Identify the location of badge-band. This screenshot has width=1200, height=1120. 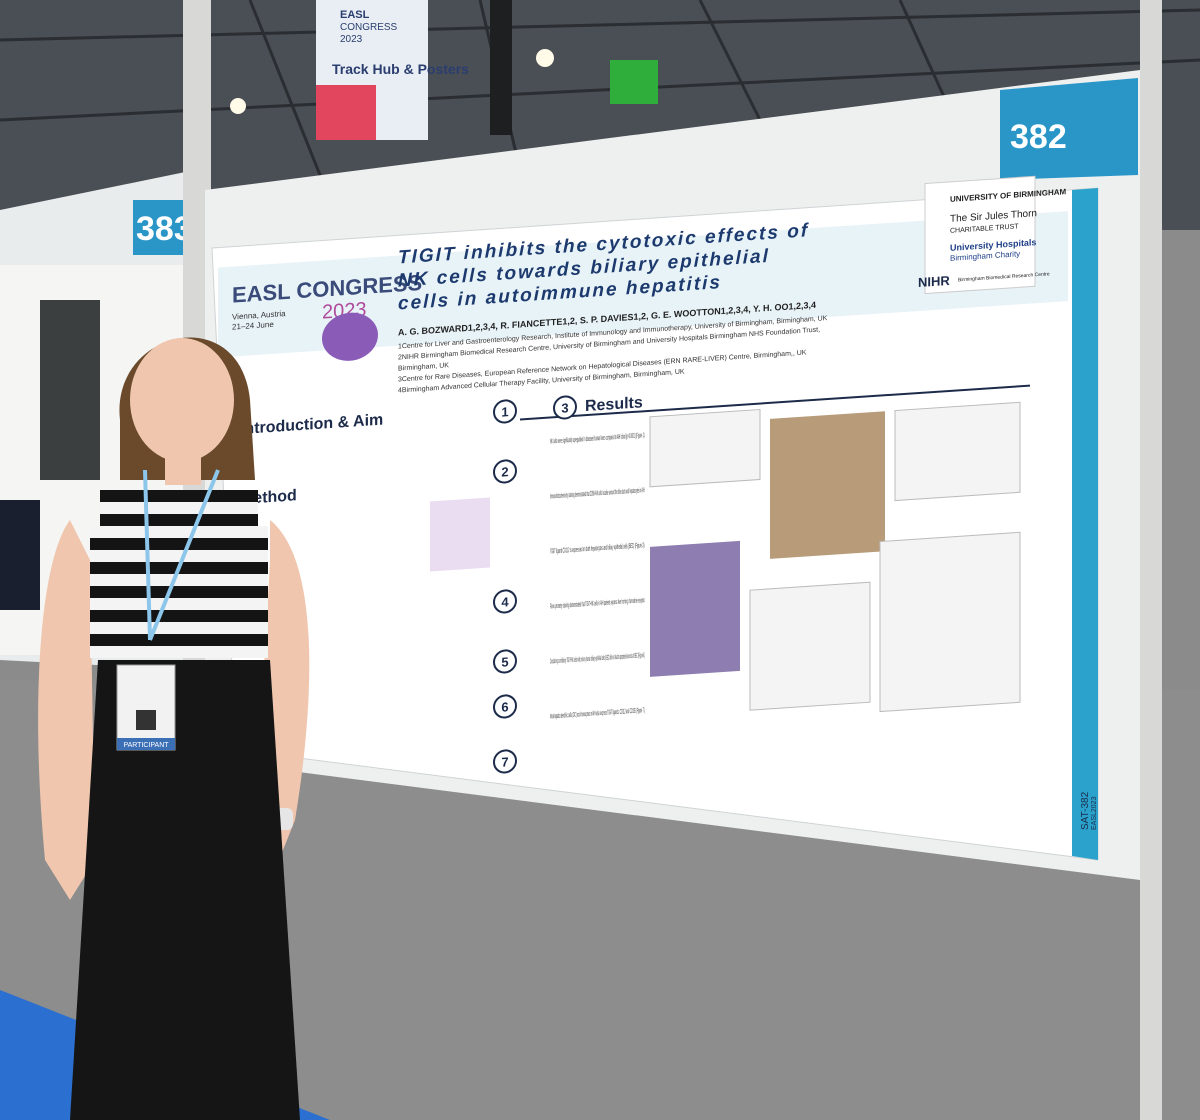
(146, 744).